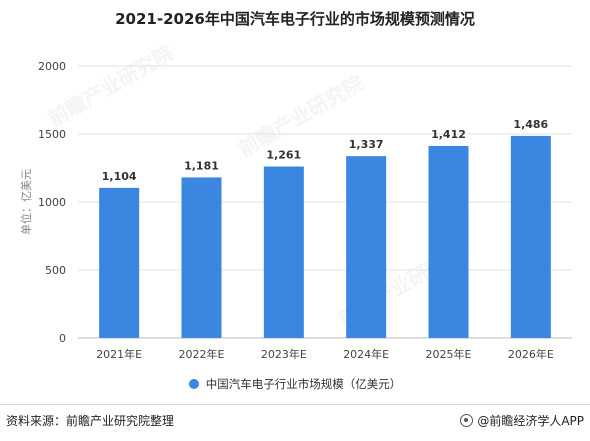 The image size is (590, 441). I want to click on x-tick-label: 2021年E, so click(119, 354).